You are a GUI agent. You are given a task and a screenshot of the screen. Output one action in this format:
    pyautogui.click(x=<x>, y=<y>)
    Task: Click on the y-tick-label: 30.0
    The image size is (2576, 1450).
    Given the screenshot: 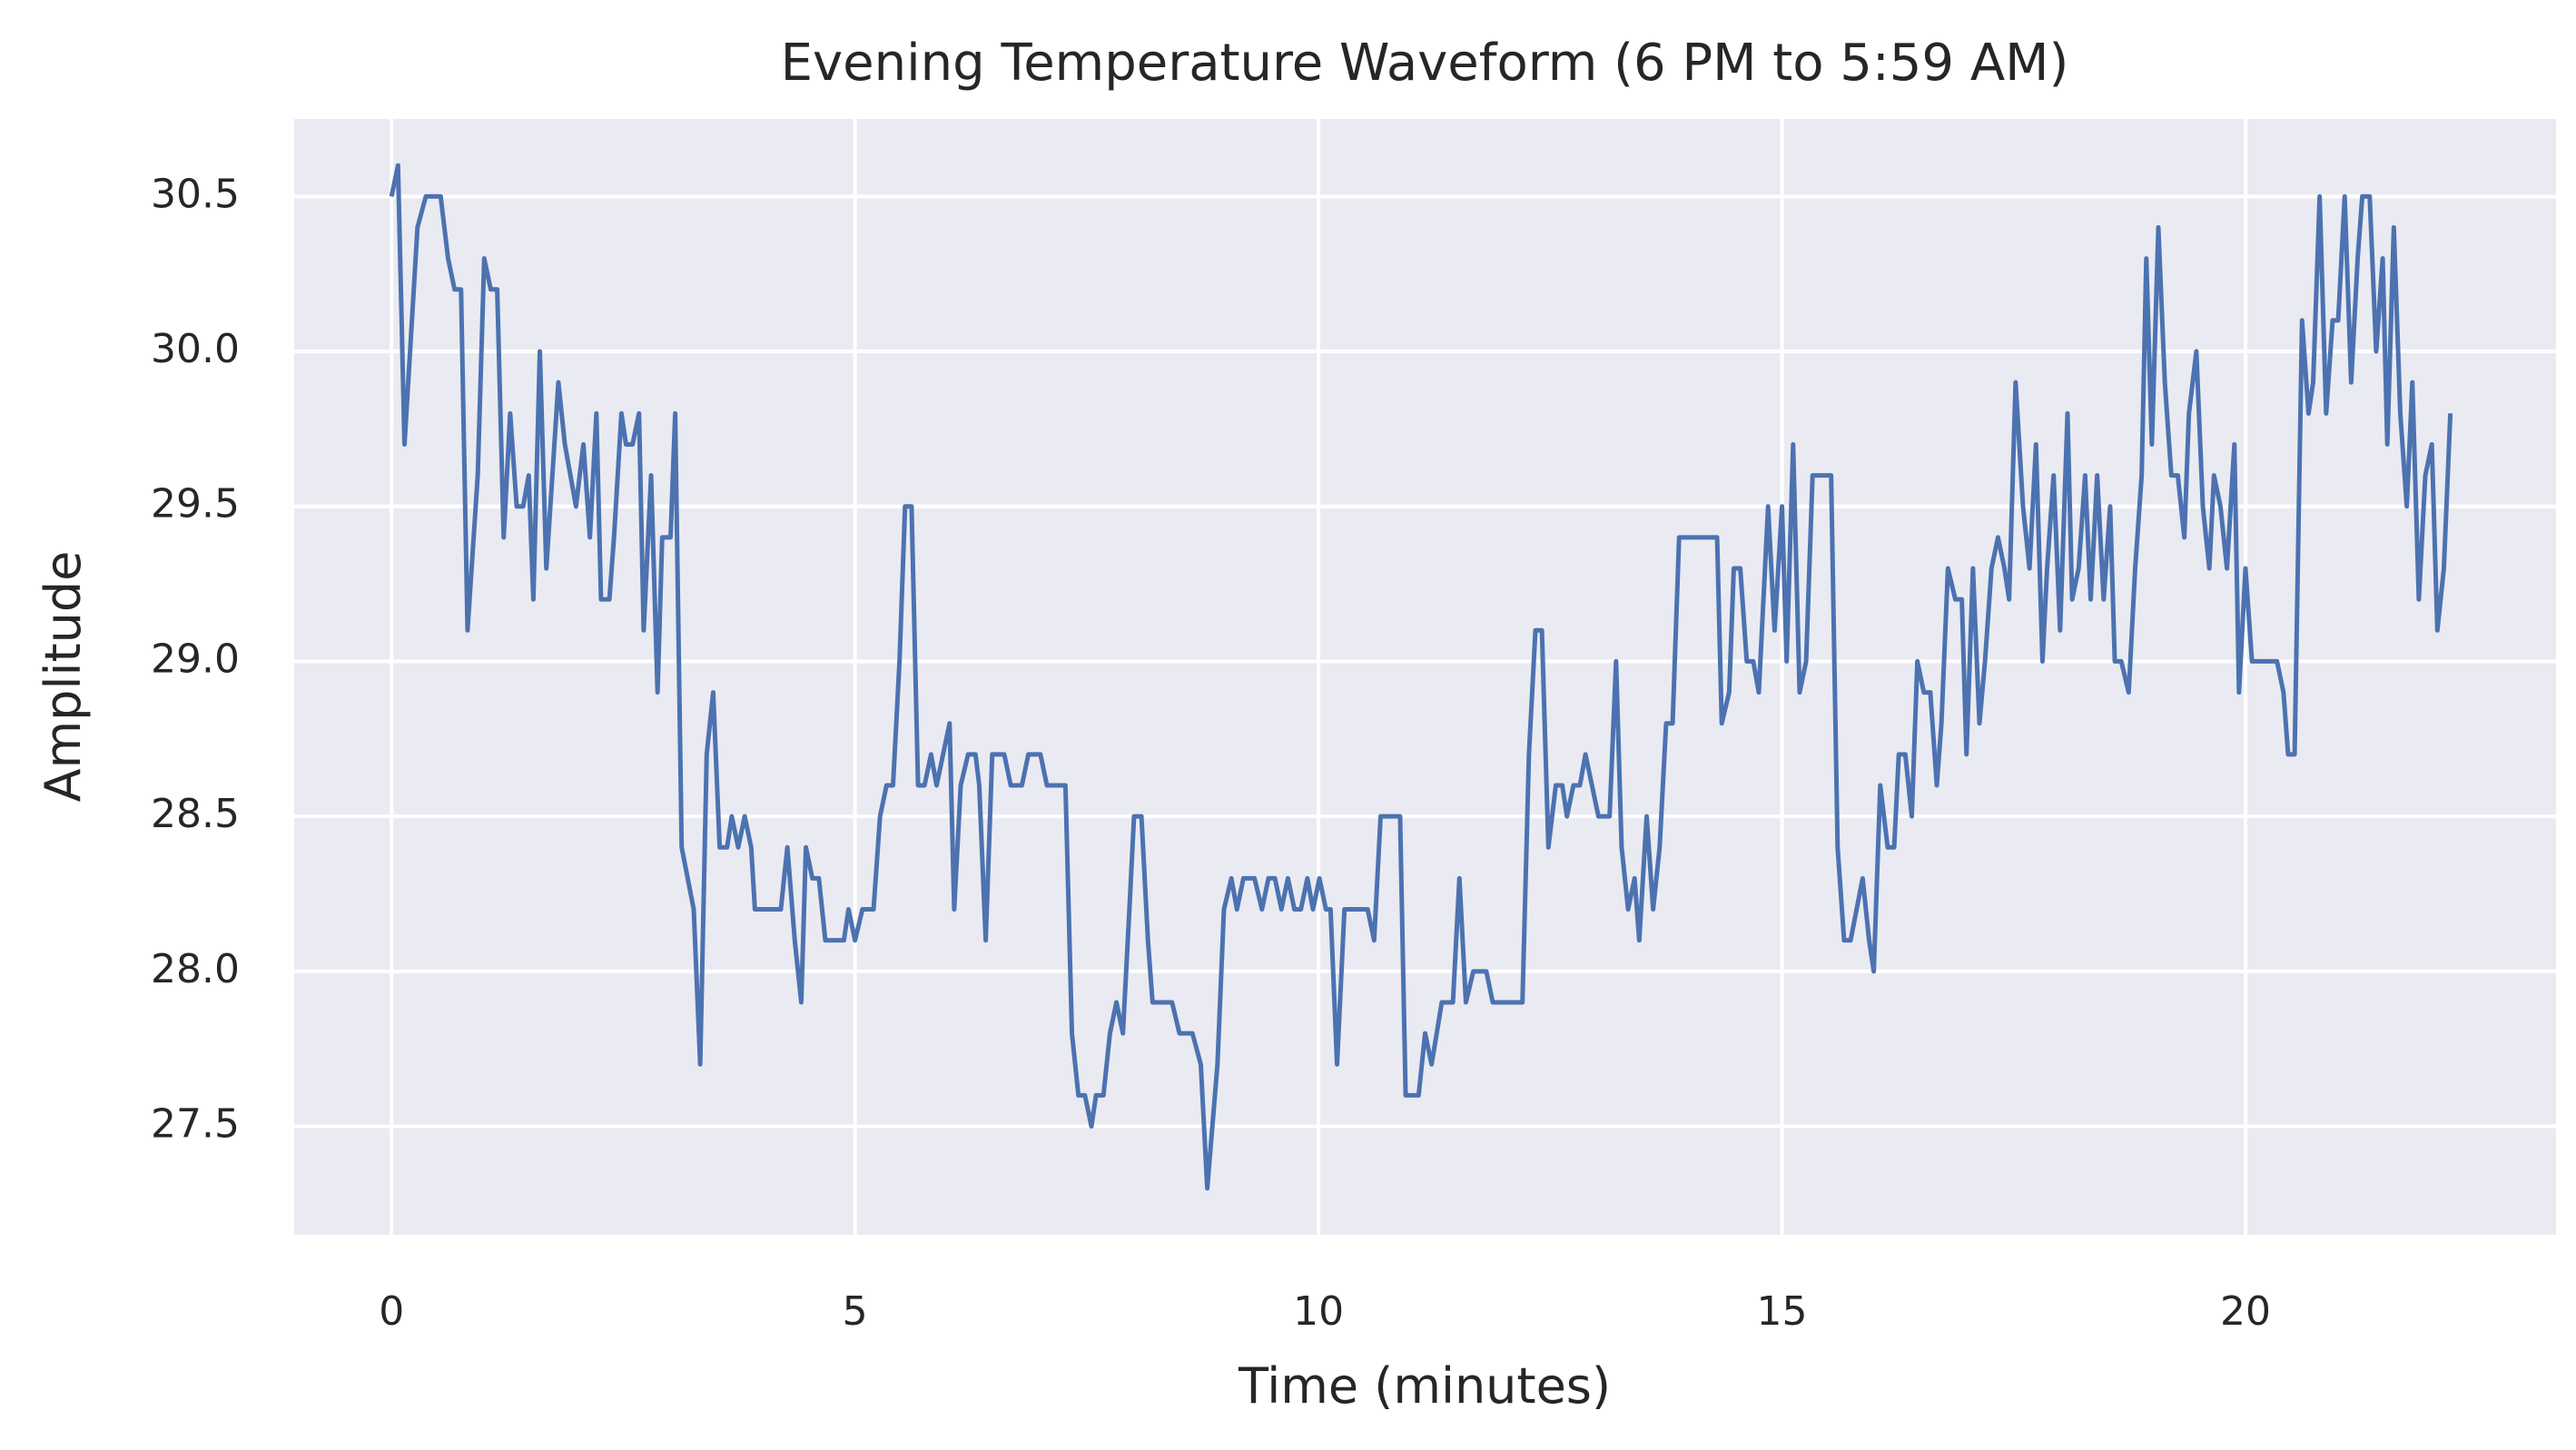 What is the action you would take?
    pyautogui.click(x=195, y=349)
    